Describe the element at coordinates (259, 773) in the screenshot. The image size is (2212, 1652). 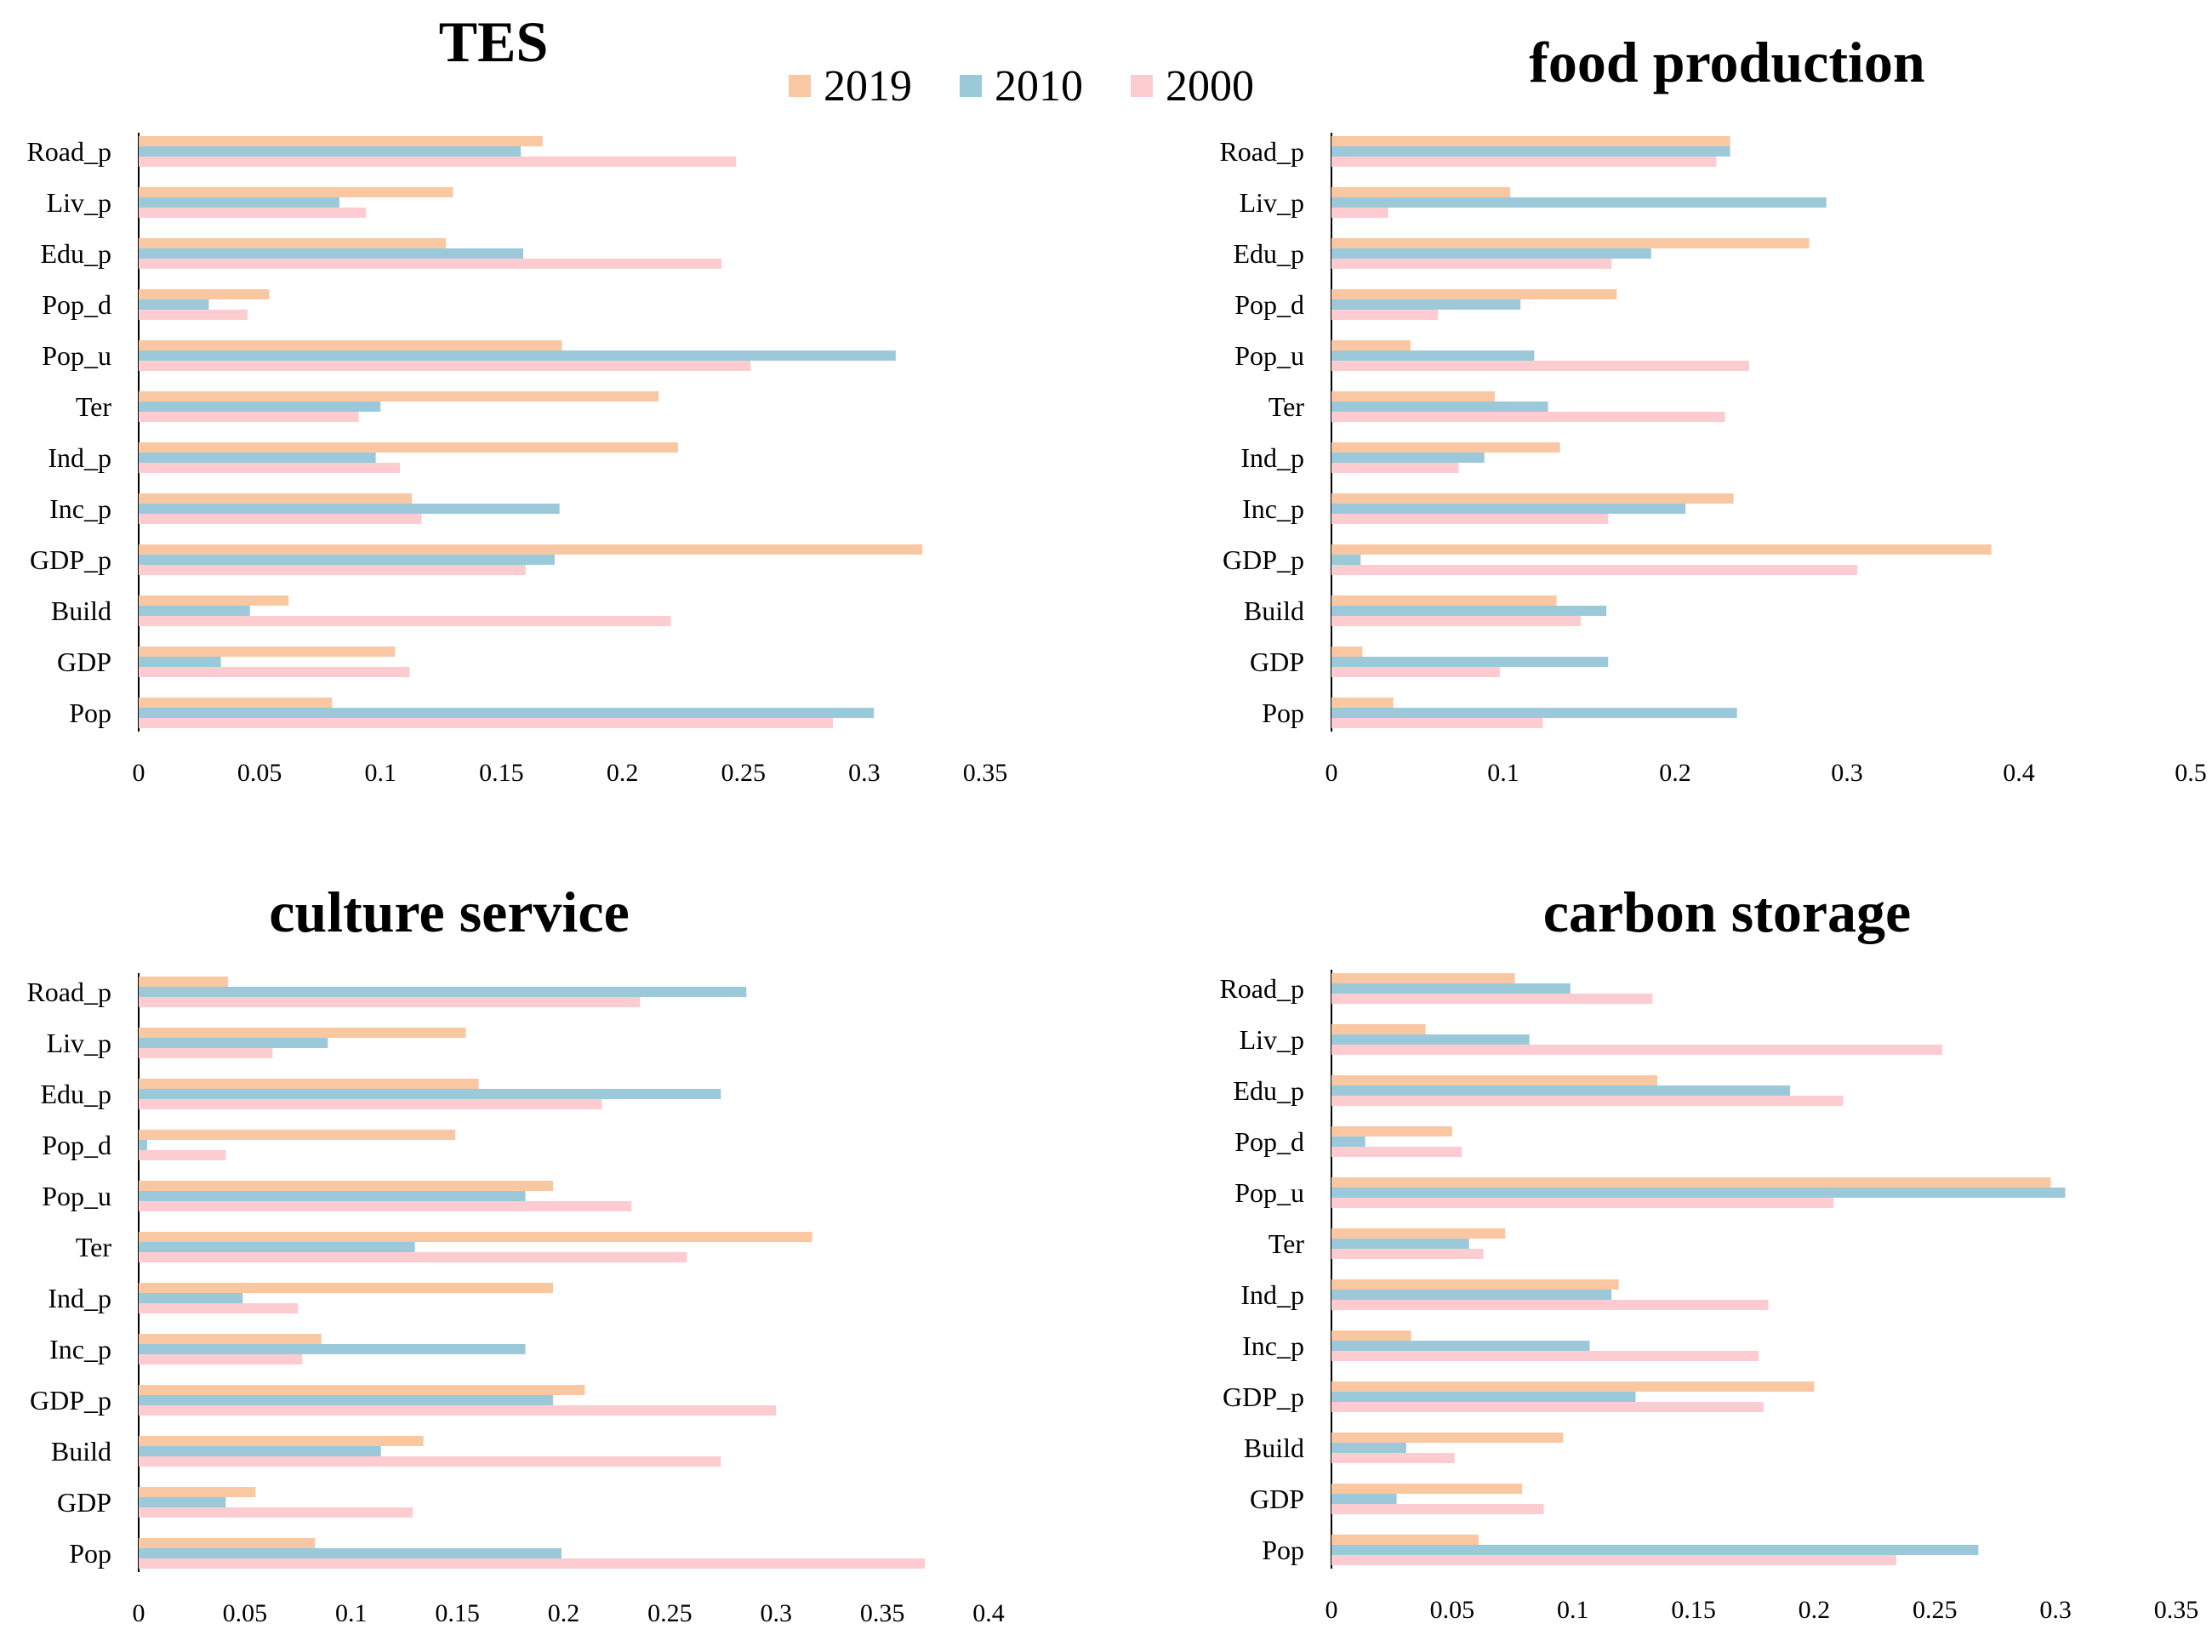
I see `x-tick-label: 0.05` at that location.